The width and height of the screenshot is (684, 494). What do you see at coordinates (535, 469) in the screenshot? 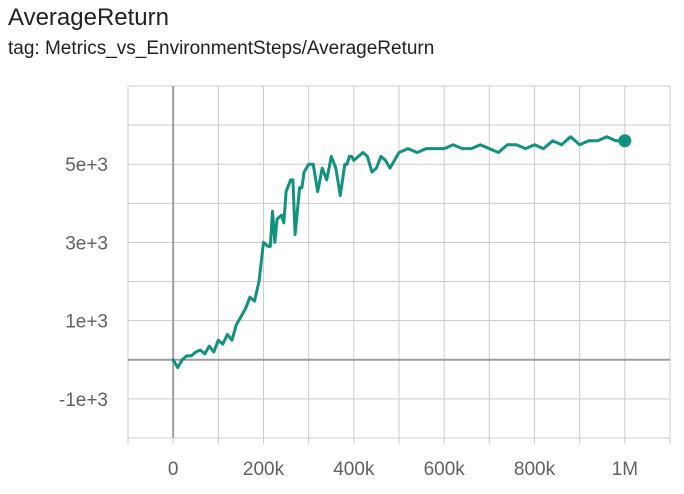
I see `x-tick-label: 800k` at bounding box center [535, 469].